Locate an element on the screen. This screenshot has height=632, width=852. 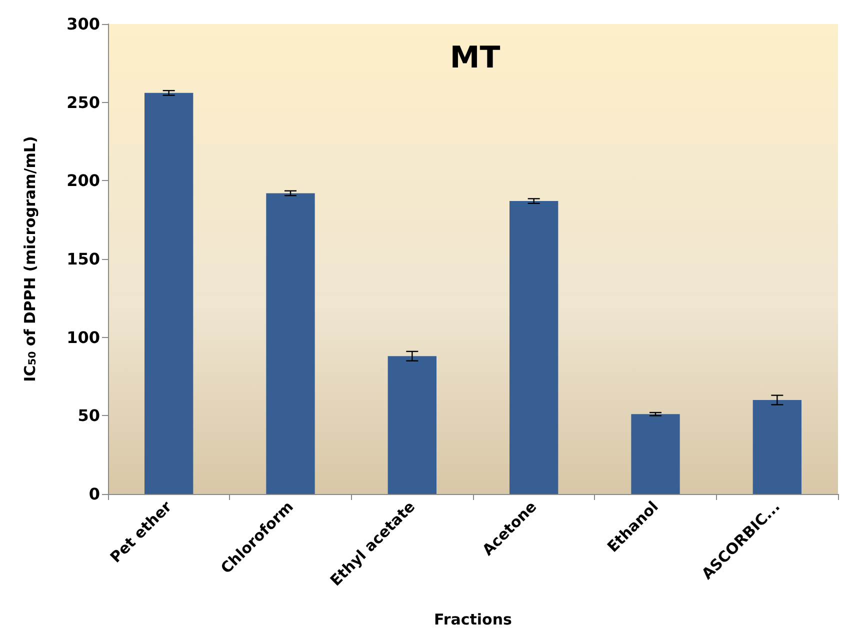
y-tick-label: 0 is located at coordinates (94, 494).